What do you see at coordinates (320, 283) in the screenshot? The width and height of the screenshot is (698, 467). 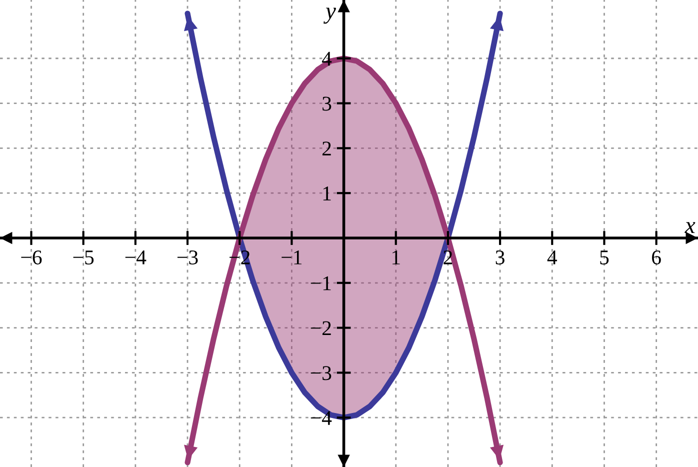 I see `y-tick-label: −1` at bounding box center [320, 283].